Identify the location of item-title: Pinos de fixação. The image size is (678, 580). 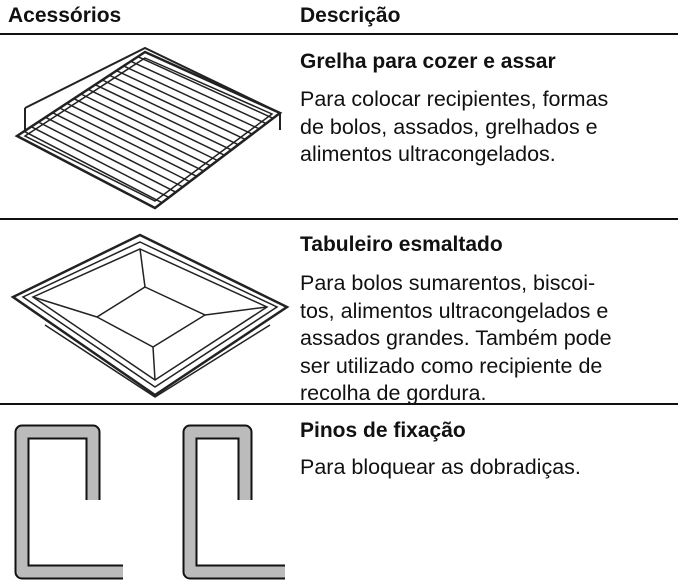
(383, 430).